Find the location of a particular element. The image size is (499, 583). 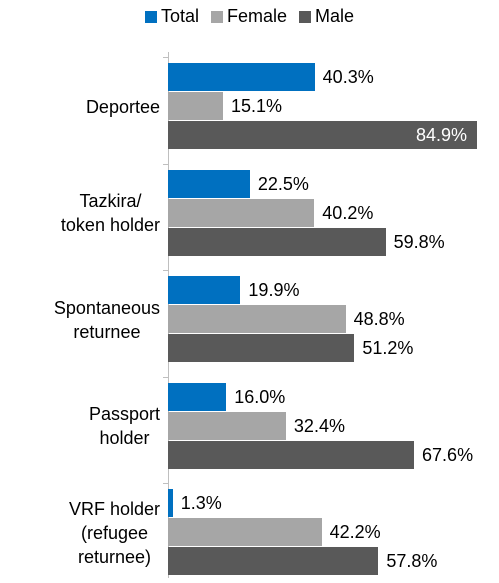

data-label: 32.4% is located at coordinates (319, 425).